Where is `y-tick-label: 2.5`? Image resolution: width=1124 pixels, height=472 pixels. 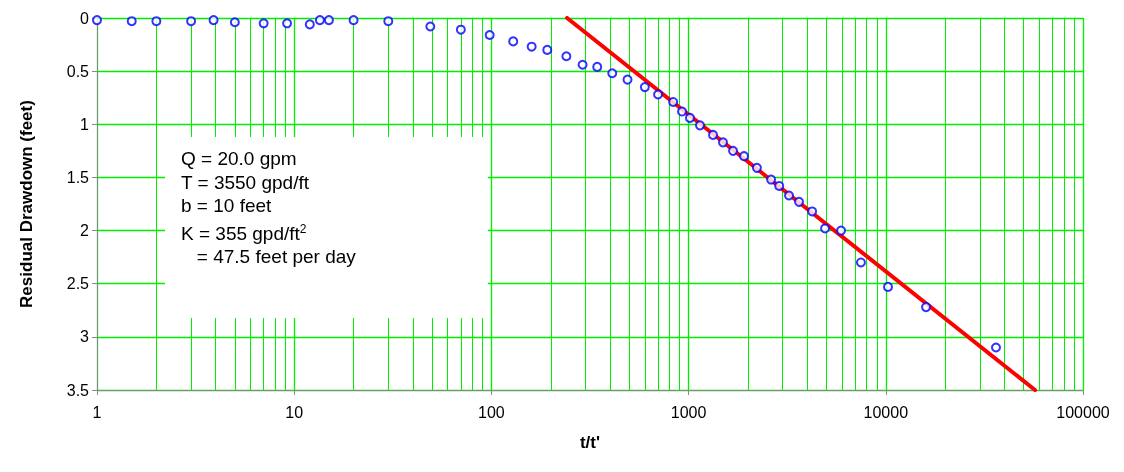
y-tick-label: 2.5 is located at coordinates (78, 284).